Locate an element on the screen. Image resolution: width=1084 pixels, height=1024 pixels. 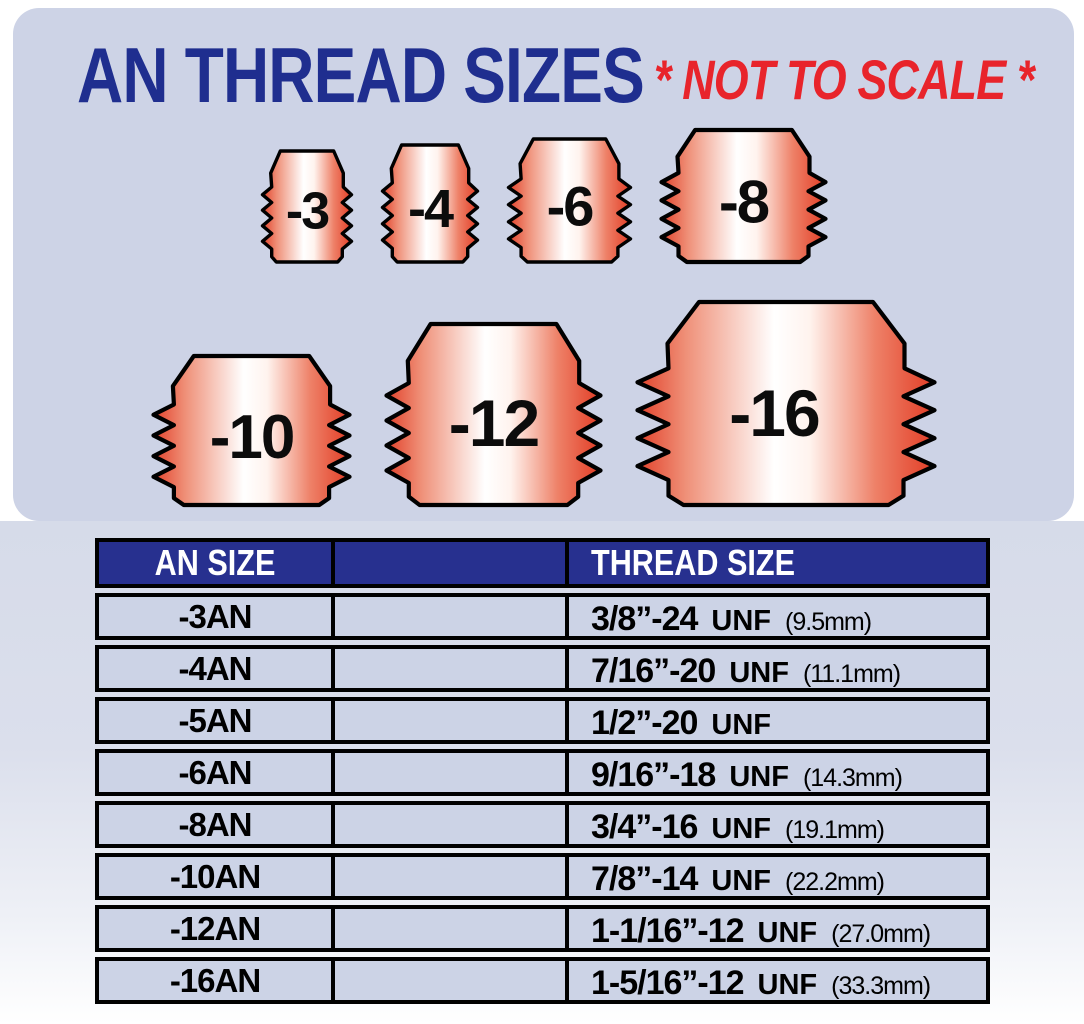
table-row: -3AN 3/8”-24 UNF (9.5mm) is located at coordinates (542, 616).